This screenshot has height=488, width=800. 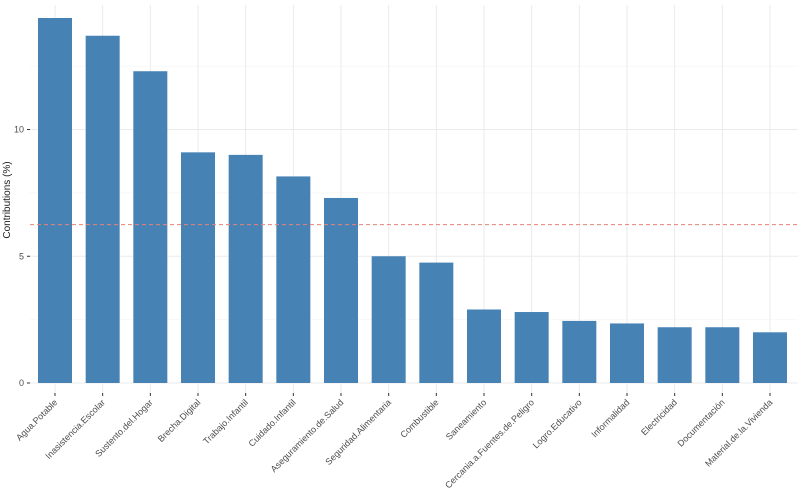 I want to click on x-tick-label: Documentación, so click(x=700, y=422).